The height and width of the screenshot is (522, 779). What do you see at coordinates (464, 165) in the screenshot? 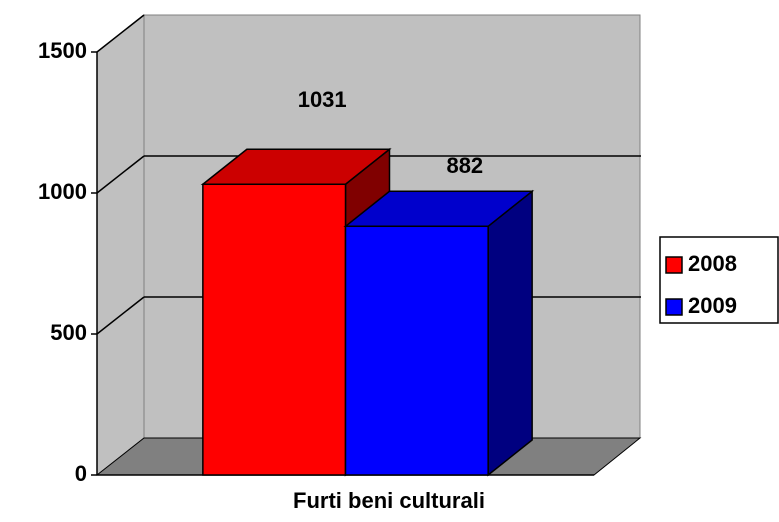
I see `data-label: 882` at bounding box center [464, 165].